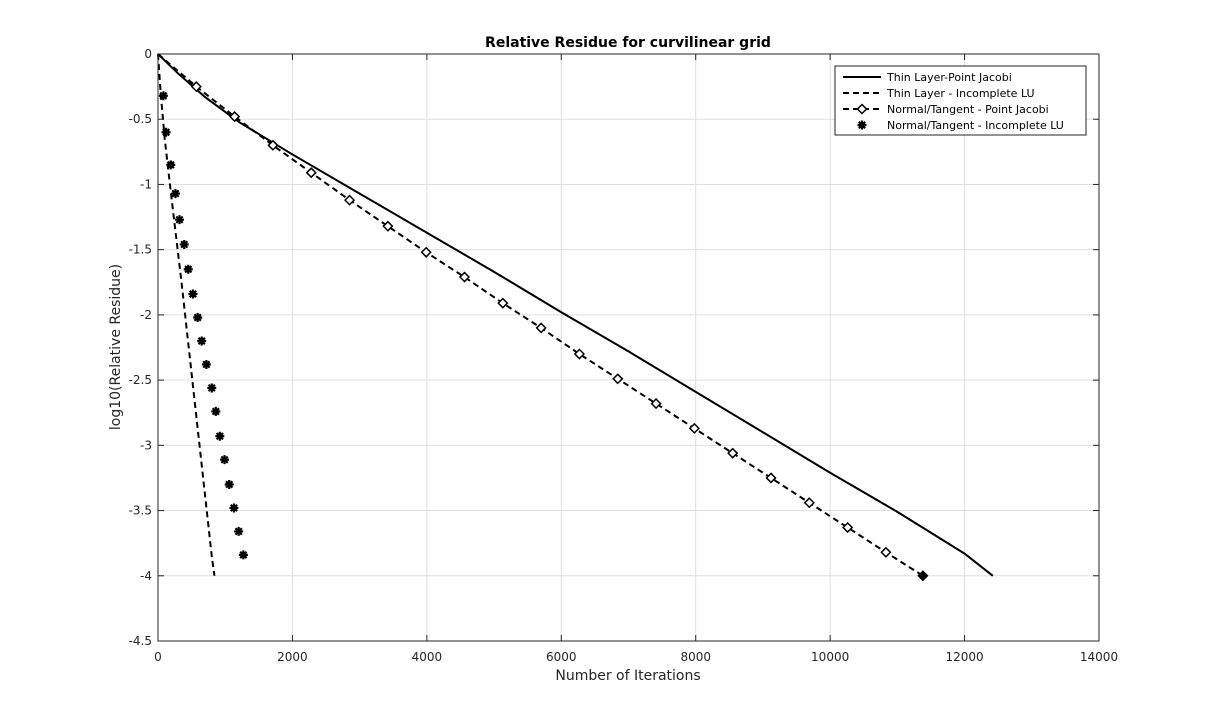  Describe the element at coordinates (146, 315) in the screenshot. I see `y-tick-label: -2` at that location.